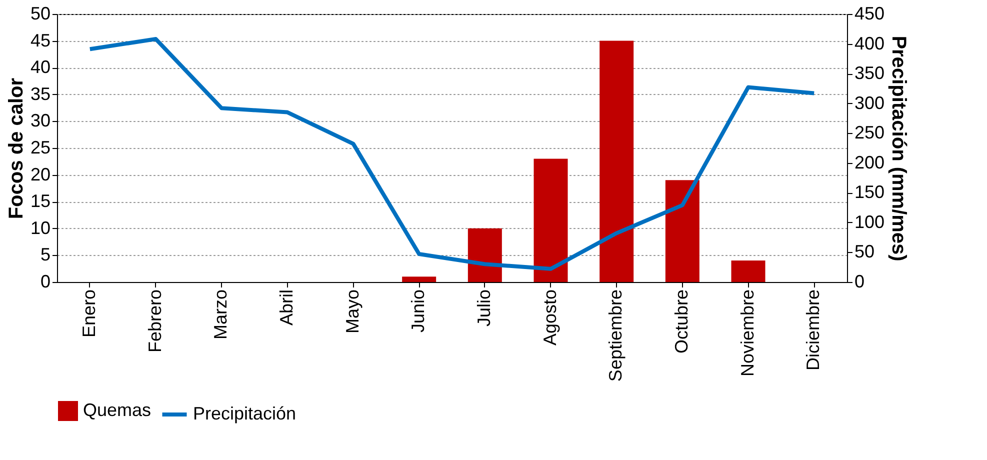 This screenshot has height=460, width=987. Describe the element at coordinates (286, 308) in the screenshot. I see `x-tick-label: Abril` at that location.